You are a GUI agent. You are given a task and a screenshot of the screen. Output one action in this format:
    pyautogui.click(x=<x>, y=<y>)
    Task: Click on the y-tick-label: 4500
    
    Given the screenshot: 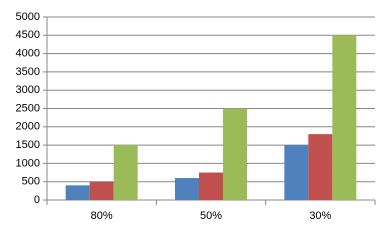 What is the action you would take?
    pyautogui.click(x=28, y=35)
    